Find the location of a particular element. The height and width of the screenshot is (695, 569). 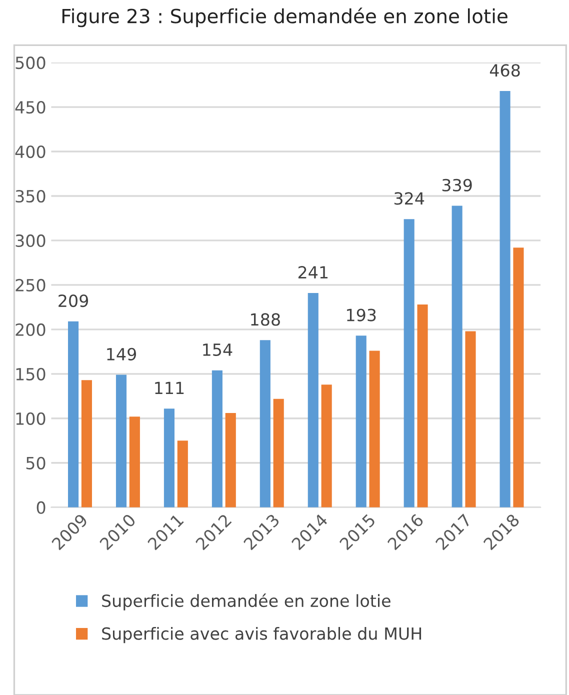

legend-label: Superficie avec avis favorable du MUH is located at coordinates (262, 635).